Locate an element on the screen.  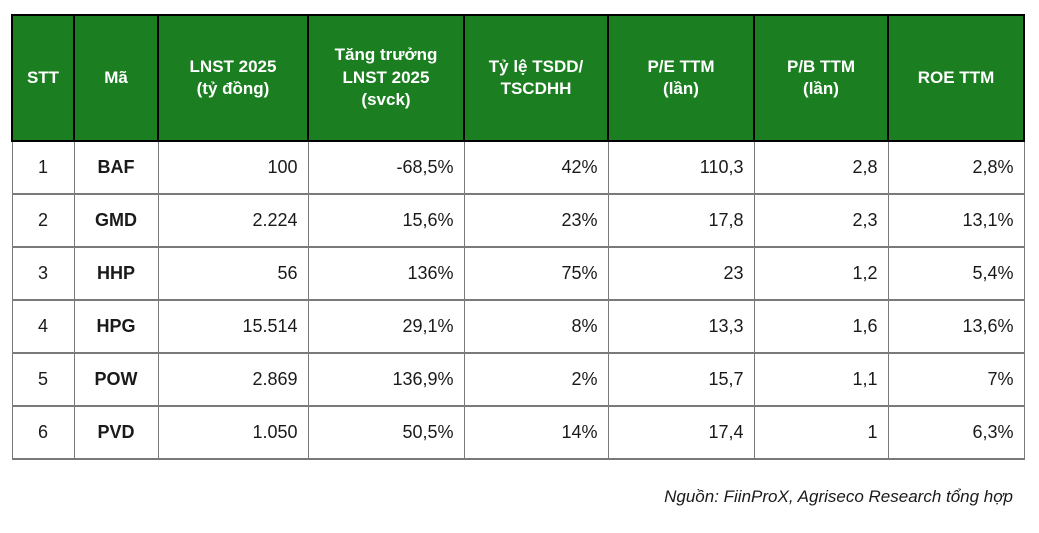
cell-tsdd-ratio: 2% is located at coordinates (536, 379).